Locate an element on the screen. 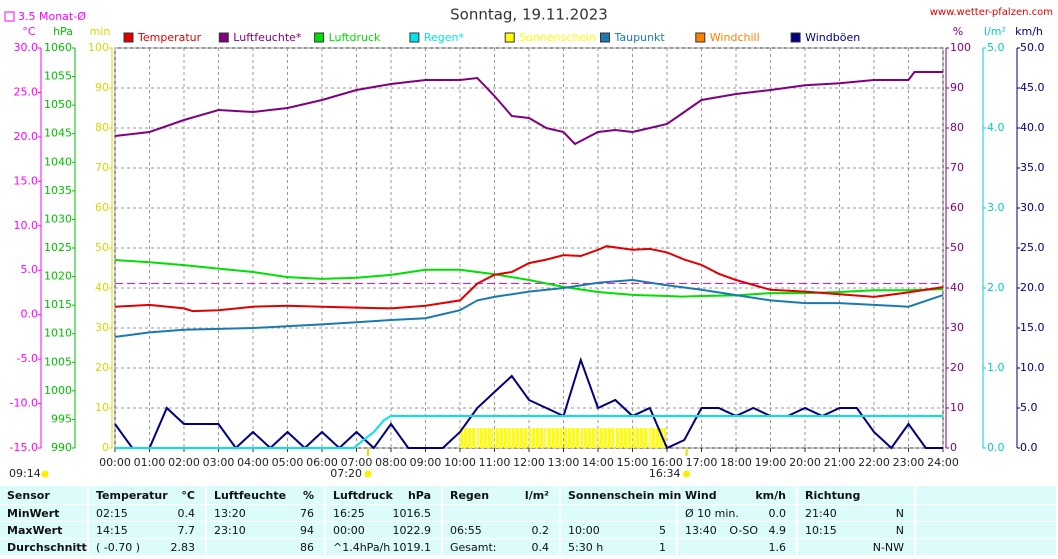 The height and width of the screenshot is (559, 1058). x-tick-label: 24:00 is located at coordinates (943, 462).